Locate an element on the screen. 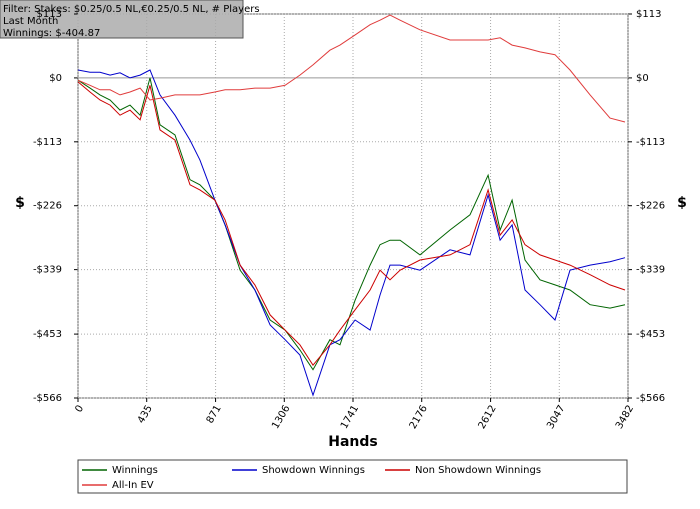 The height and width of the screenshot is (509, 700). y-tick-label: -$113 is located at coordinates (47, 142).